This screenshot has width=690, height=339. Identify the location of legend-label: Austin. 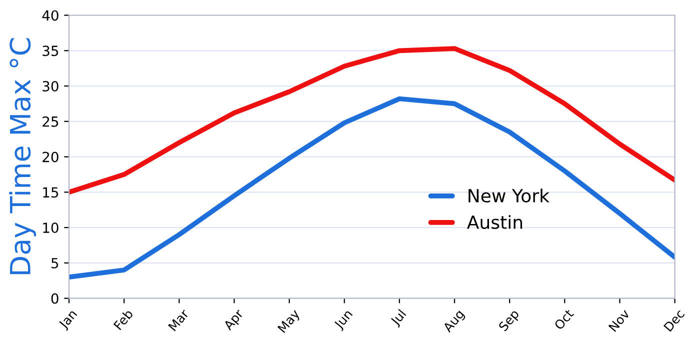
(494, 222).